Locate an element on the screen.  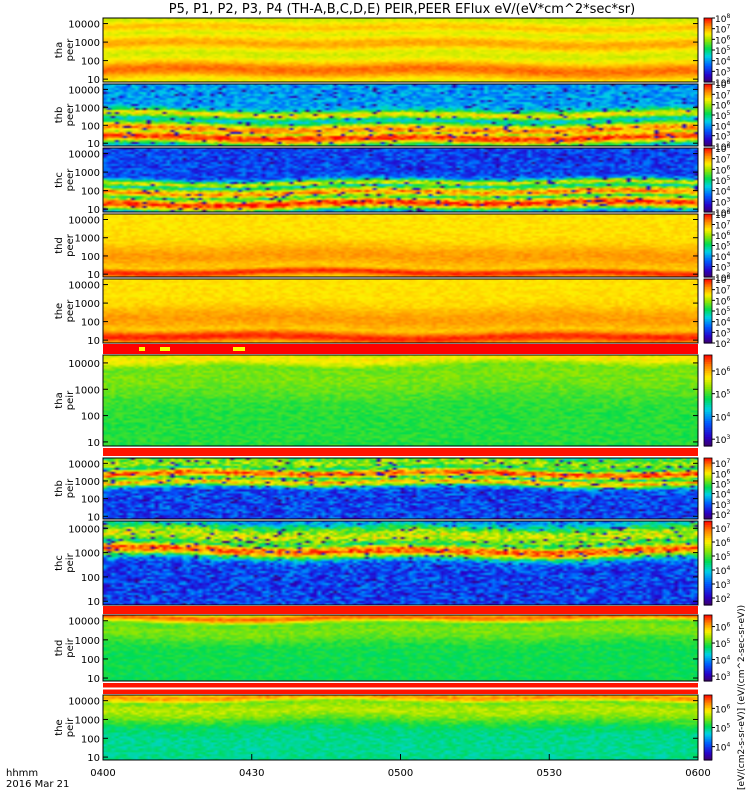
colorbar-tick-label: 10⁷ is located at coordinates (722, 529).